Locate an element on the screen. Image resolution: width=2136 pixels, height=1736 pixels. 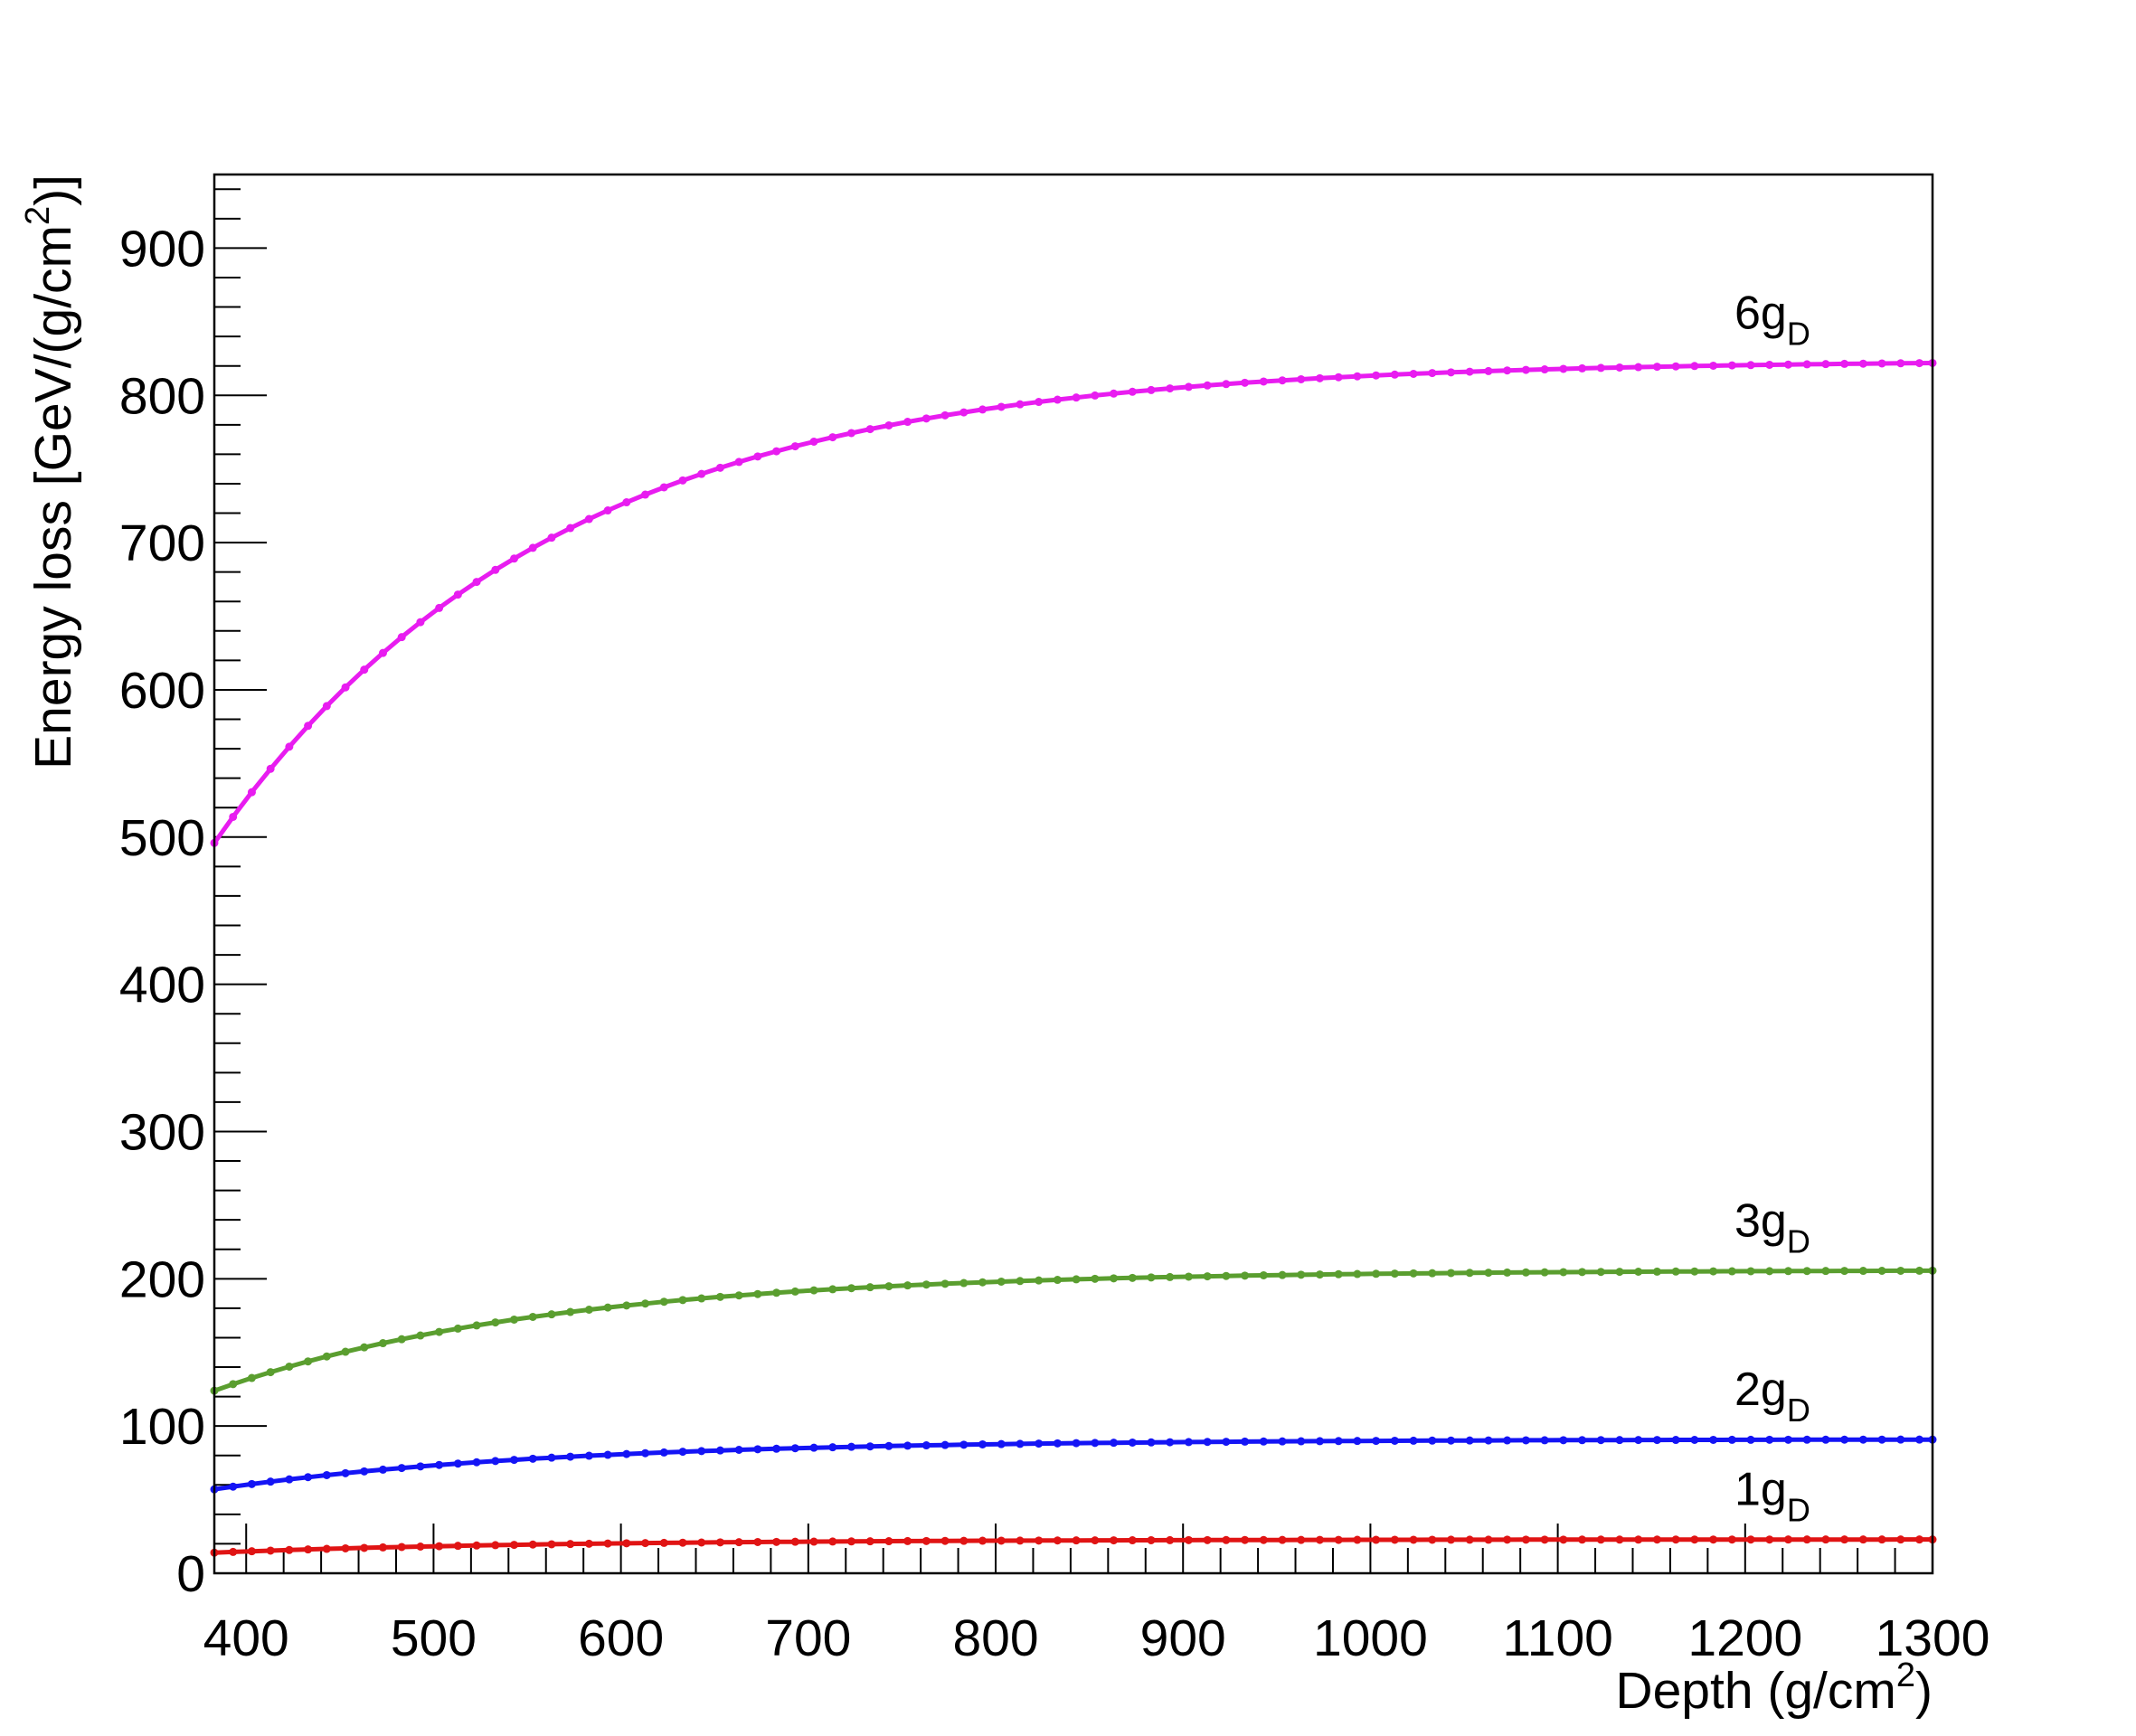
y-tick-label: 900 is located at coordinates (162, 249).